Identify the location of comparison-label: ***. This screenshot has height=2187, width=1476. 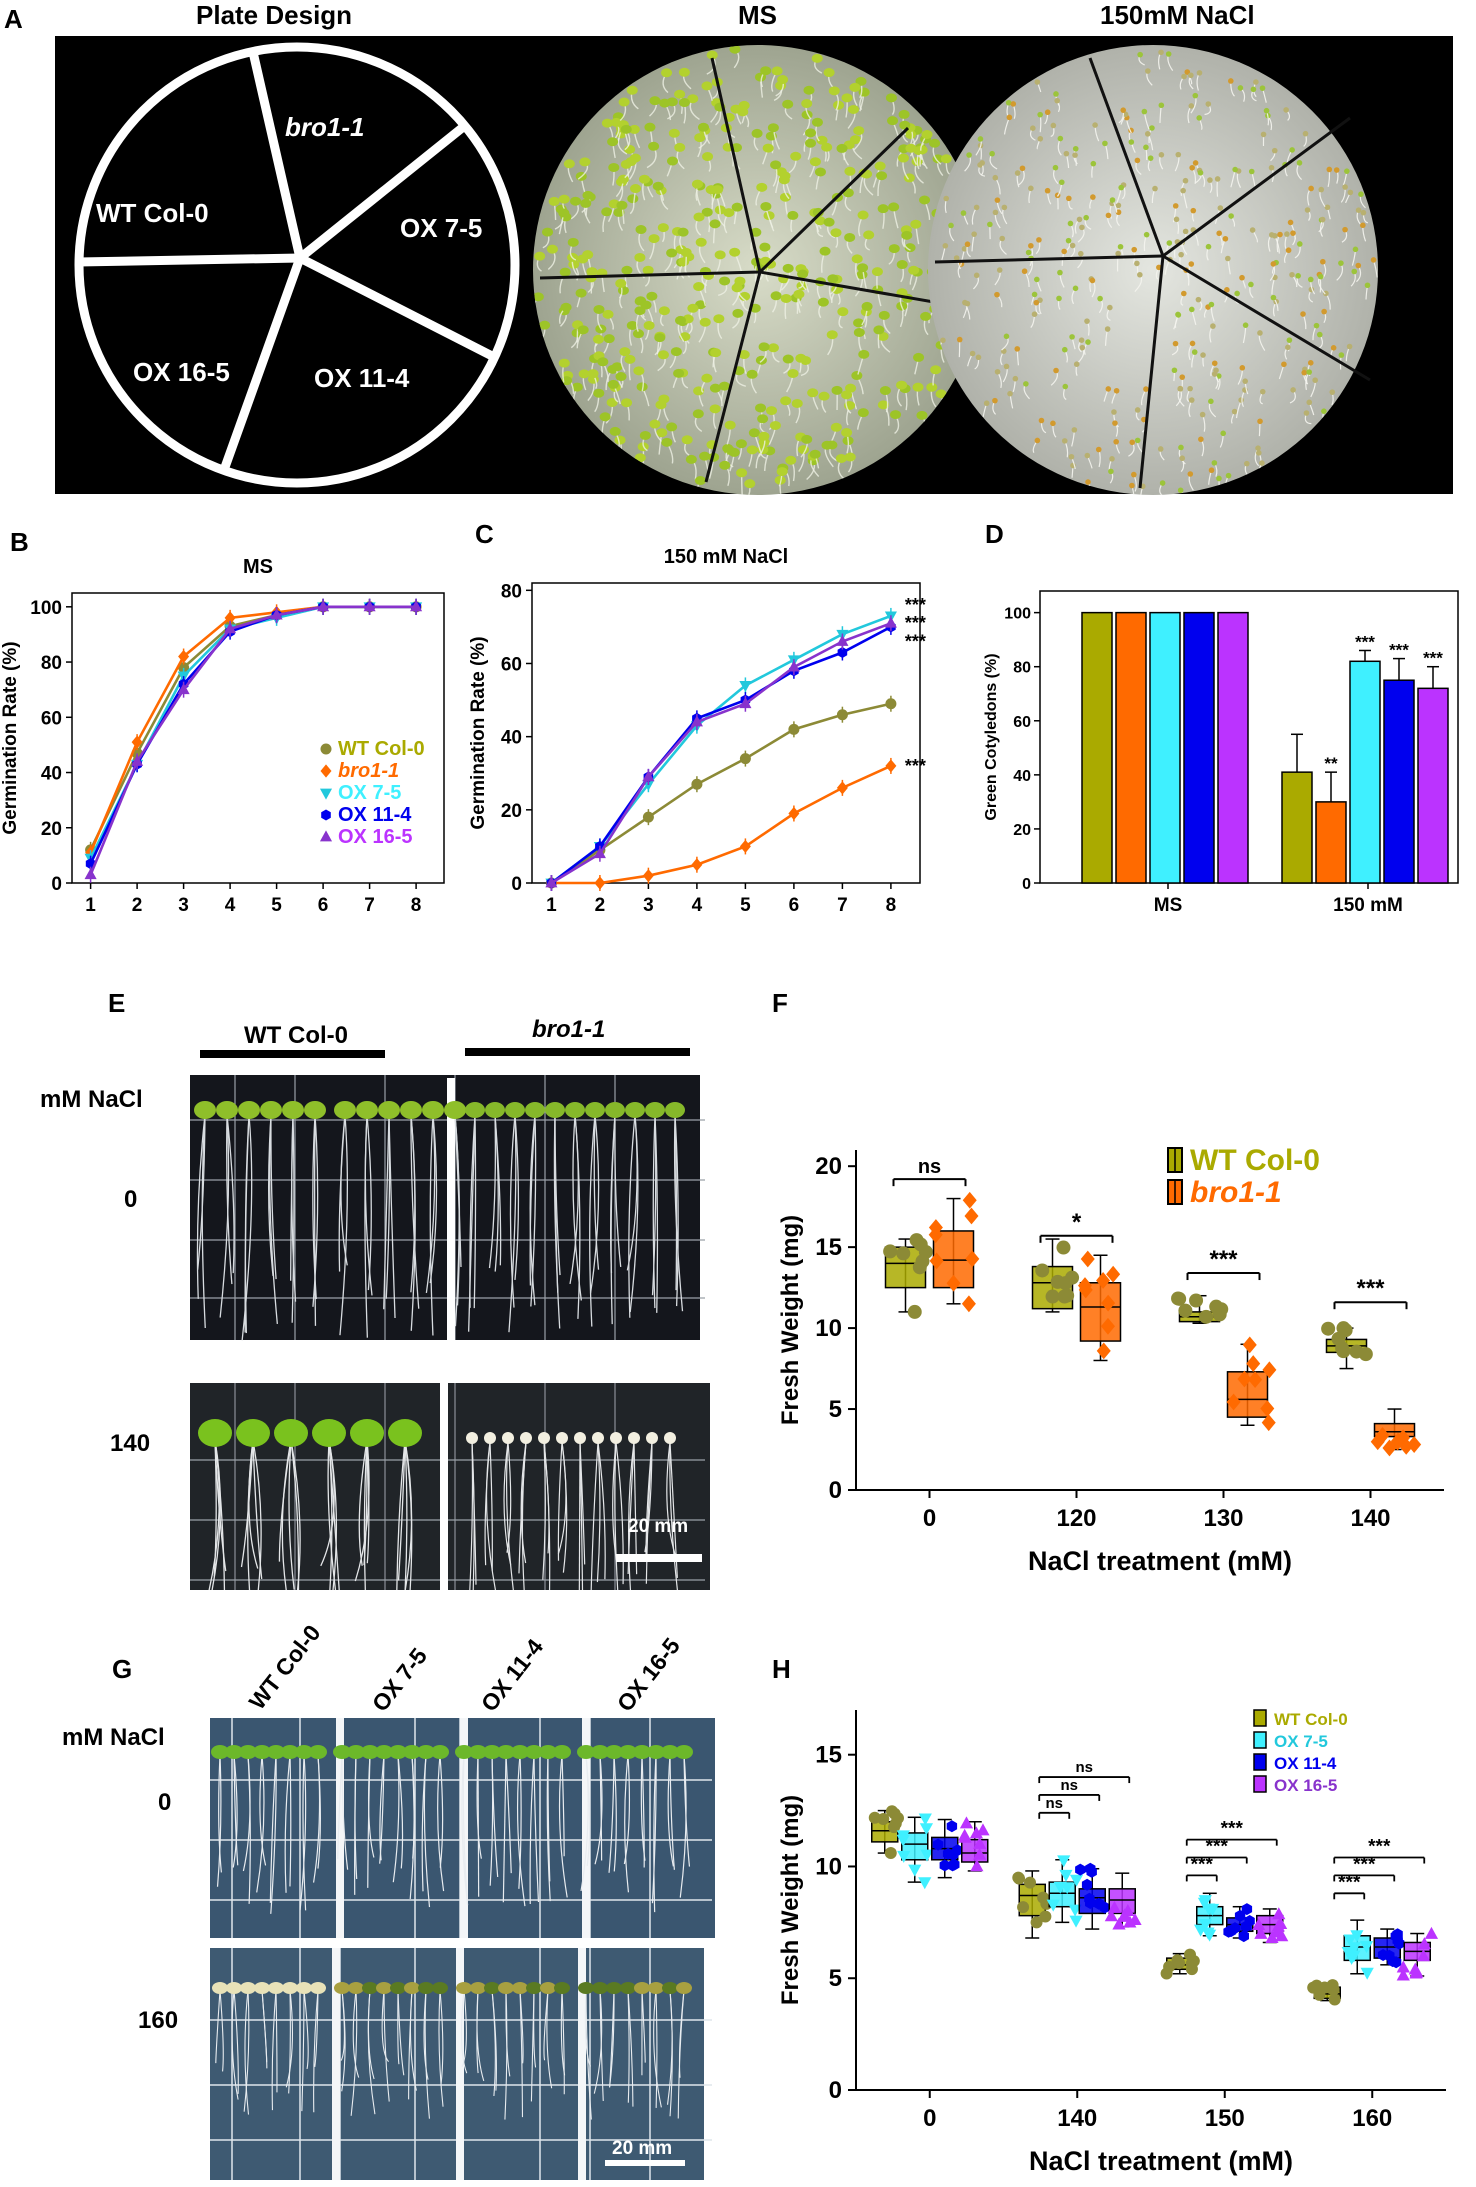
(1379, 1847).